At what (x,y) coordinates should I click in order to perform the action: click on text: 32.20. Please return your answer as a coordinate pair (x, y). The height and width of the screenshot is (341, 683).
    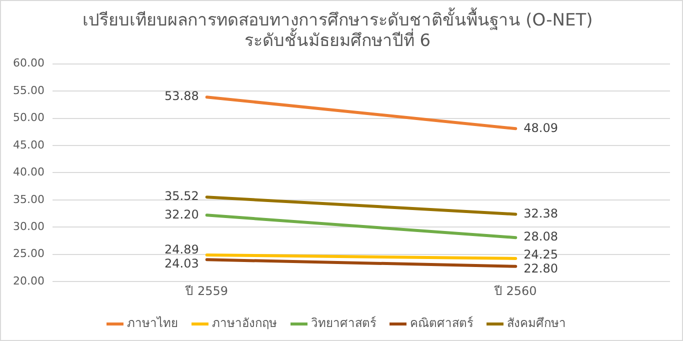
    Looking at the image, I should click on (181, 214).